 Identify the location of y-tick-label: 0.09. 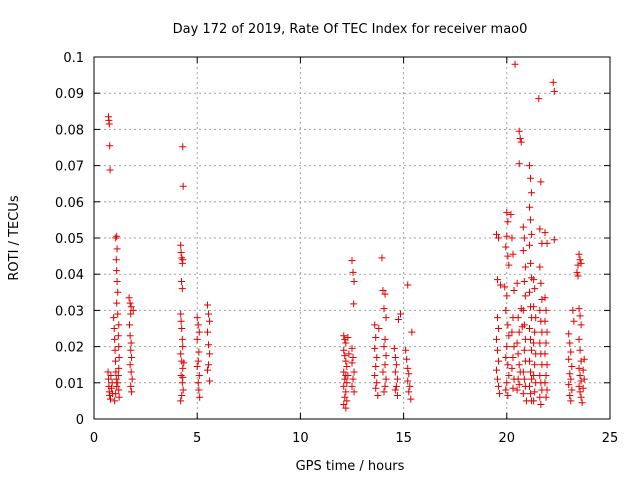
(69, 94).